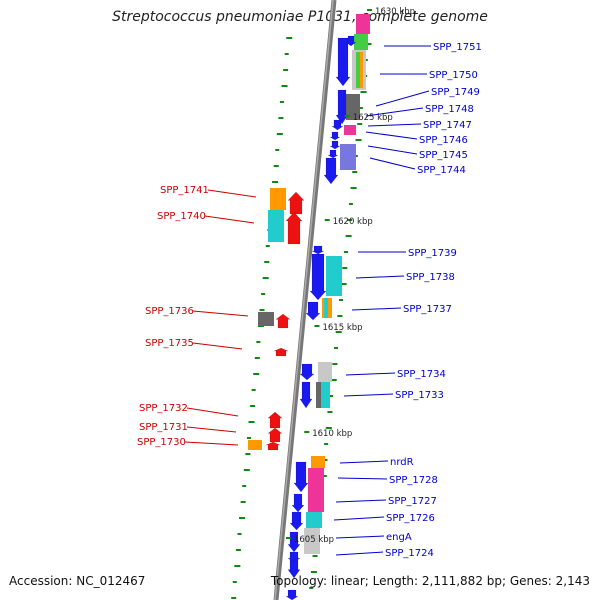 The image size is (600, 600). I want to click on gene-label-reverse: SPP_1740, so click(181, 216).